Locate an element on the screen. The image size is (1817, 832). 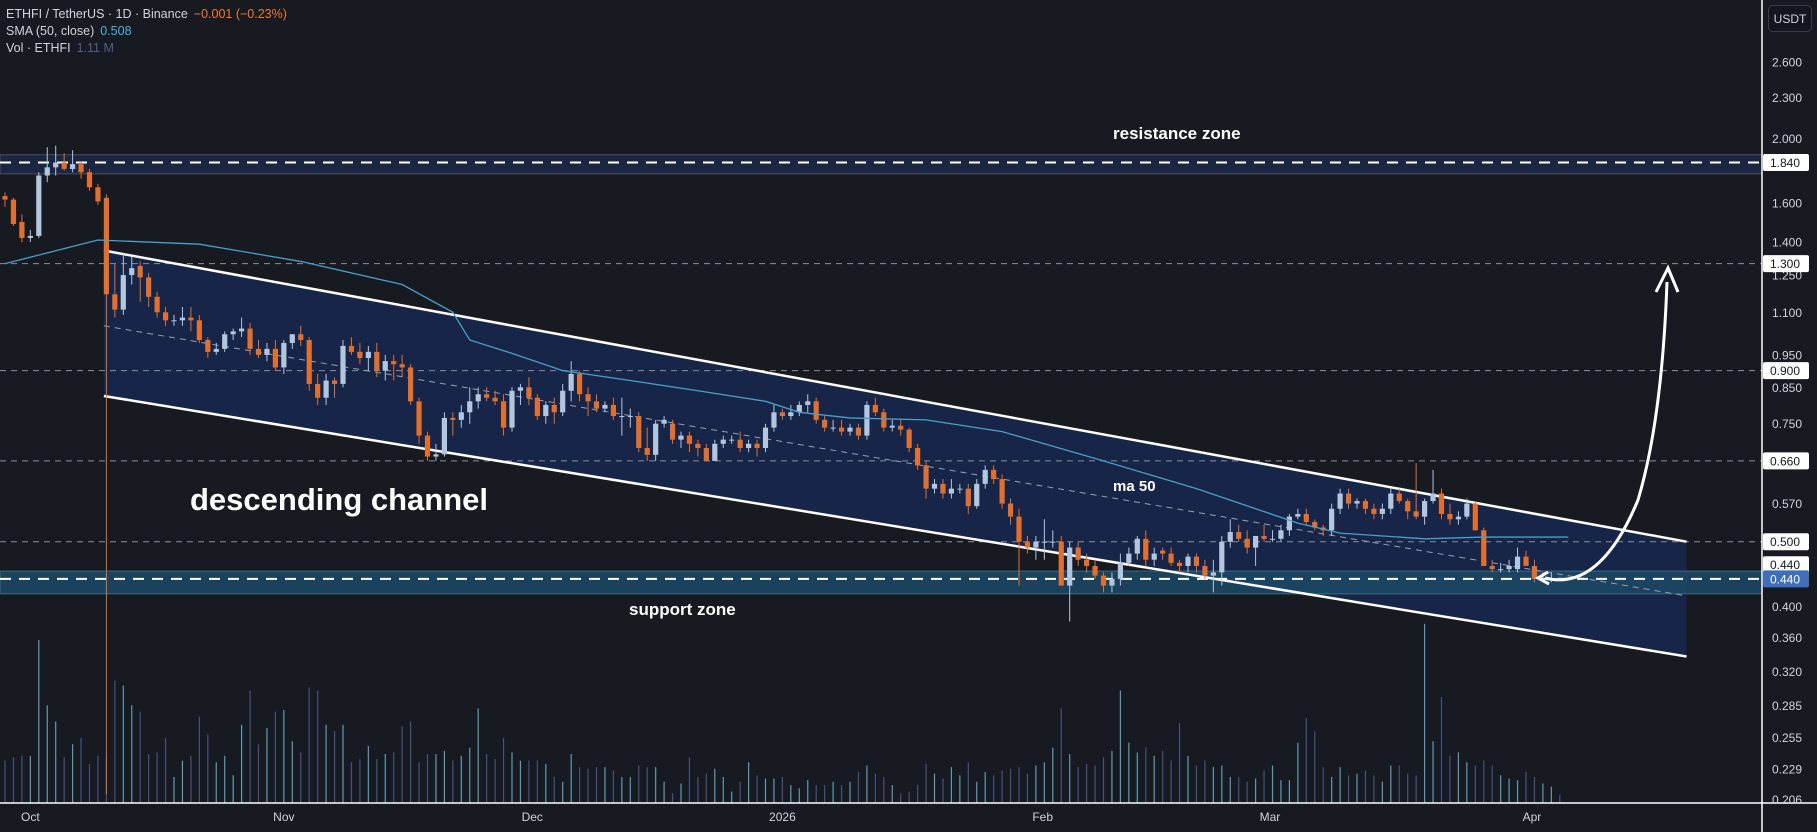
price-tick-label: 0.750 is located at coordinates (1787, 424).